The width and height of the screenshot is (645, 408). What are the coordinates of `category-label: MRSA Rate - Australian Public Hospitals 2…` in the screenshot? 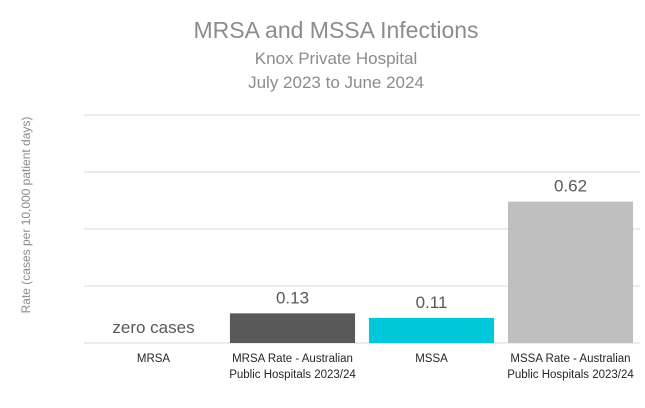 It's located at (292, 367).